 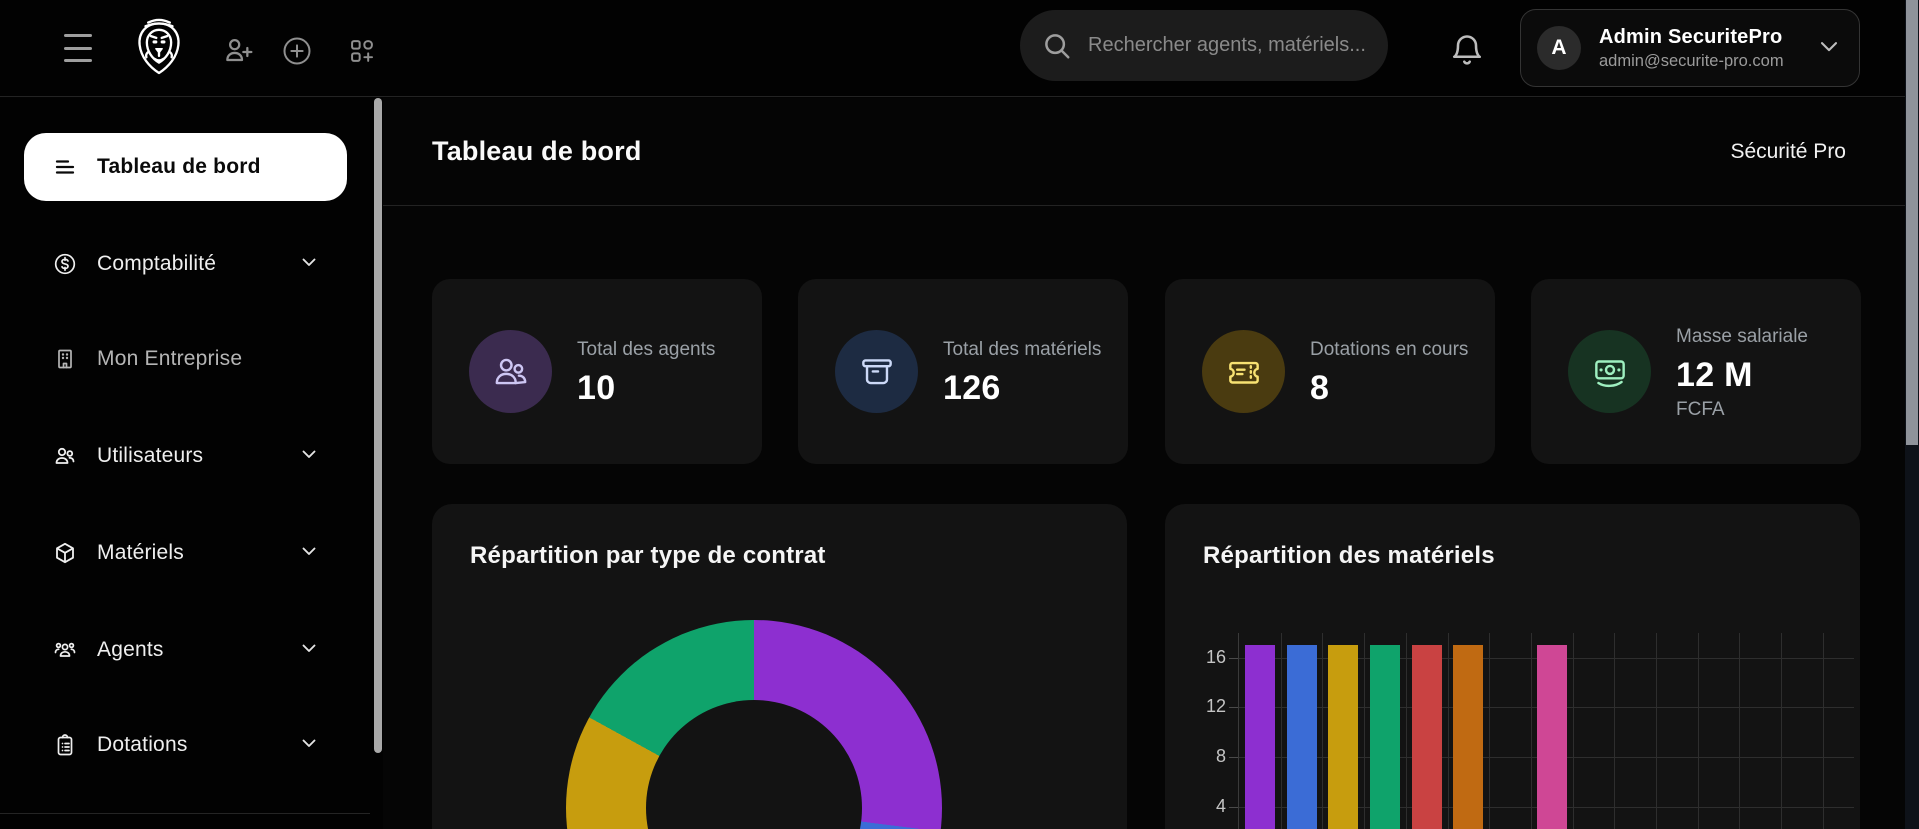 I want to click on users-icon, so click(x=65, y=456).